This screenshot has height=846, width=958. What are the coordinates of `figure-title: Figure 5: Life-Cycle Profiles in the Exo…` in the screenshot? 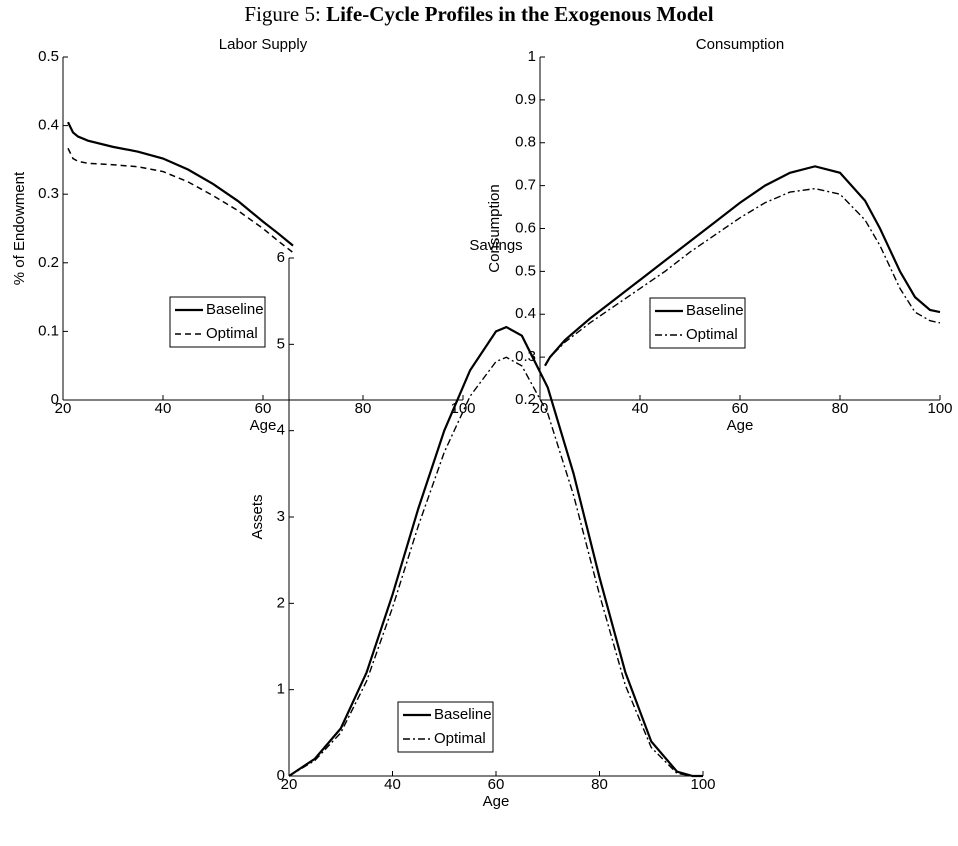 It's located at (478, 14).